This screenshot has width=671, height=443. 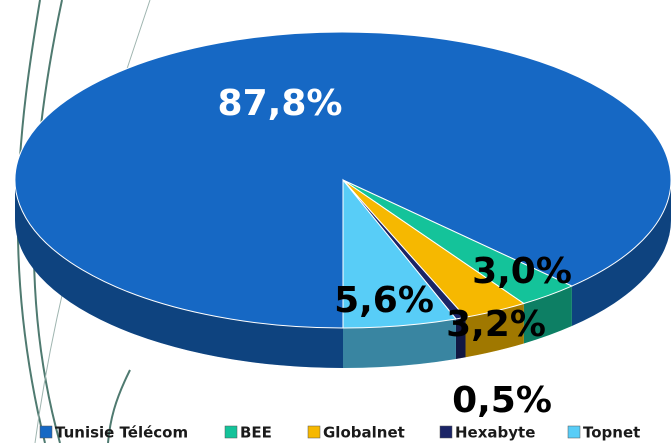 I want to click on deco-line, so click(x=119, y=406).